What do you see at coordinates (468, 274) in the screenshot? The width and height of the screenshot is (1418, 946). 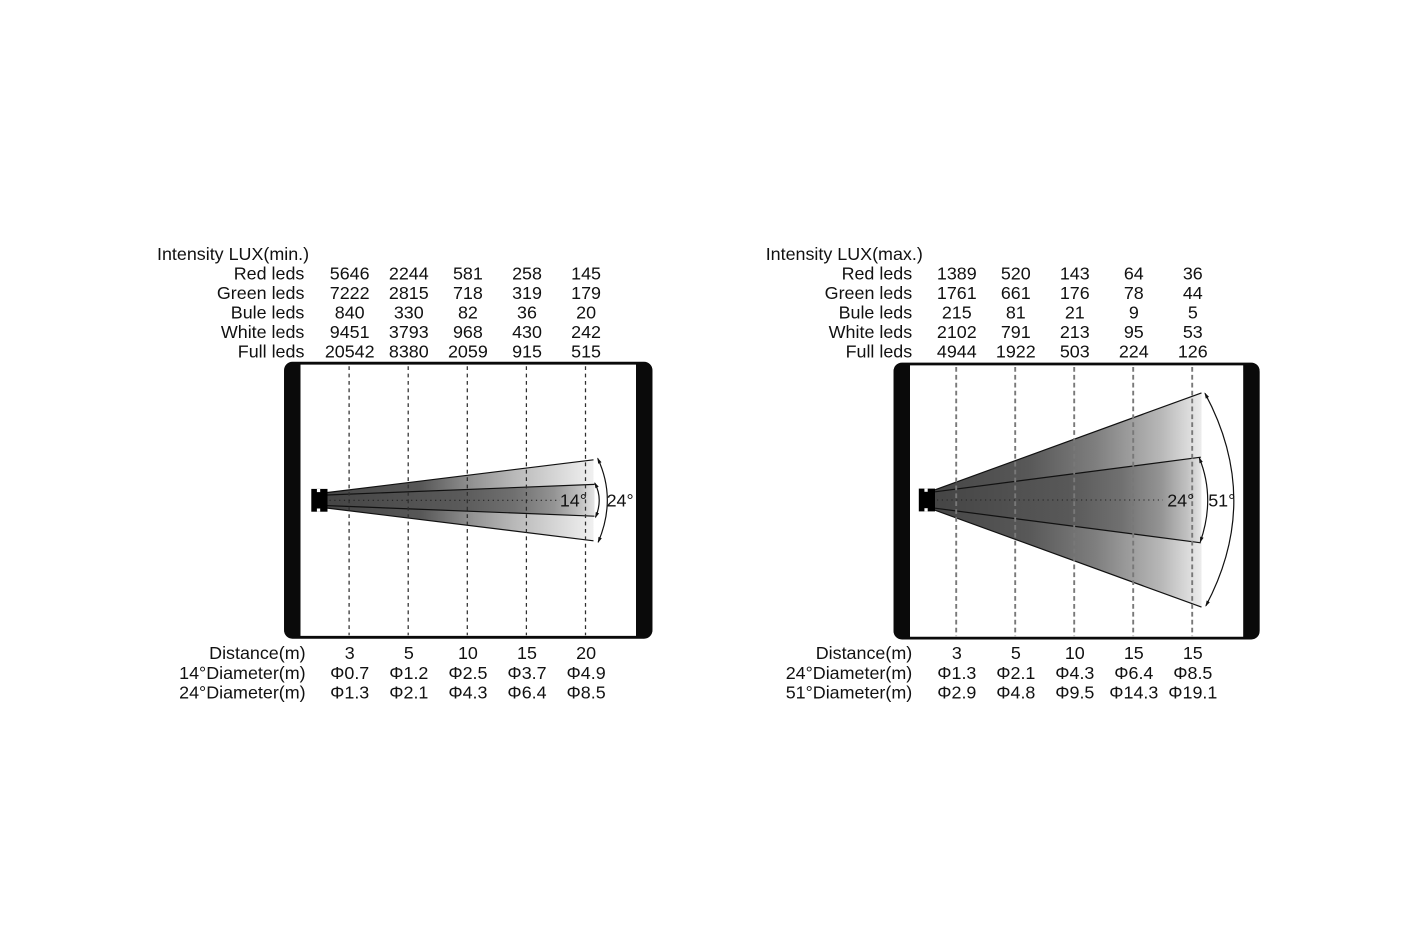 I see `svg-text: 581` at bounding box center [468, 274].